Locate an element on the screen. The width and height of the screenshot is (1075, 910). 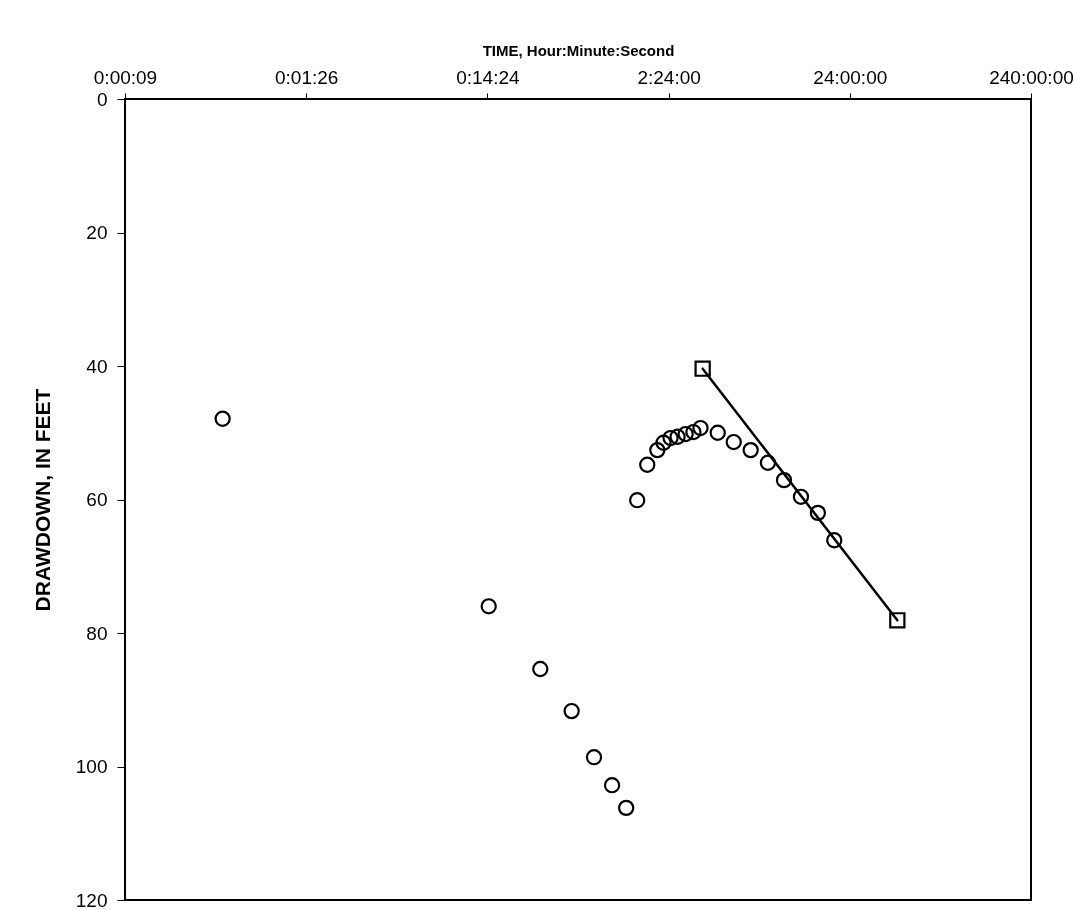
x-tick-label: 24:00:00 is located at coordinates (850, 77).